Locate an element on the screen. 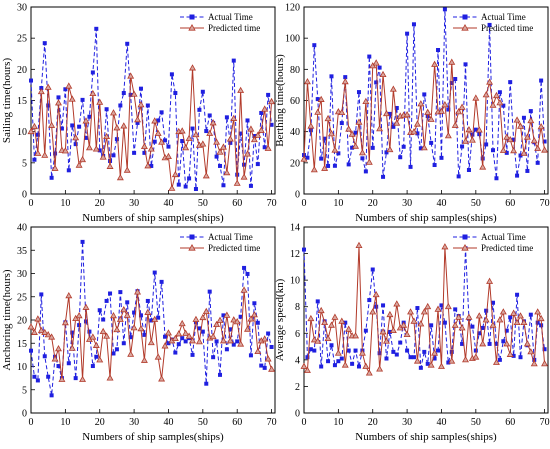 The height and width of the screenshot is (449, 550). y-tick-label: 0 is located at coordinates (24, 414).